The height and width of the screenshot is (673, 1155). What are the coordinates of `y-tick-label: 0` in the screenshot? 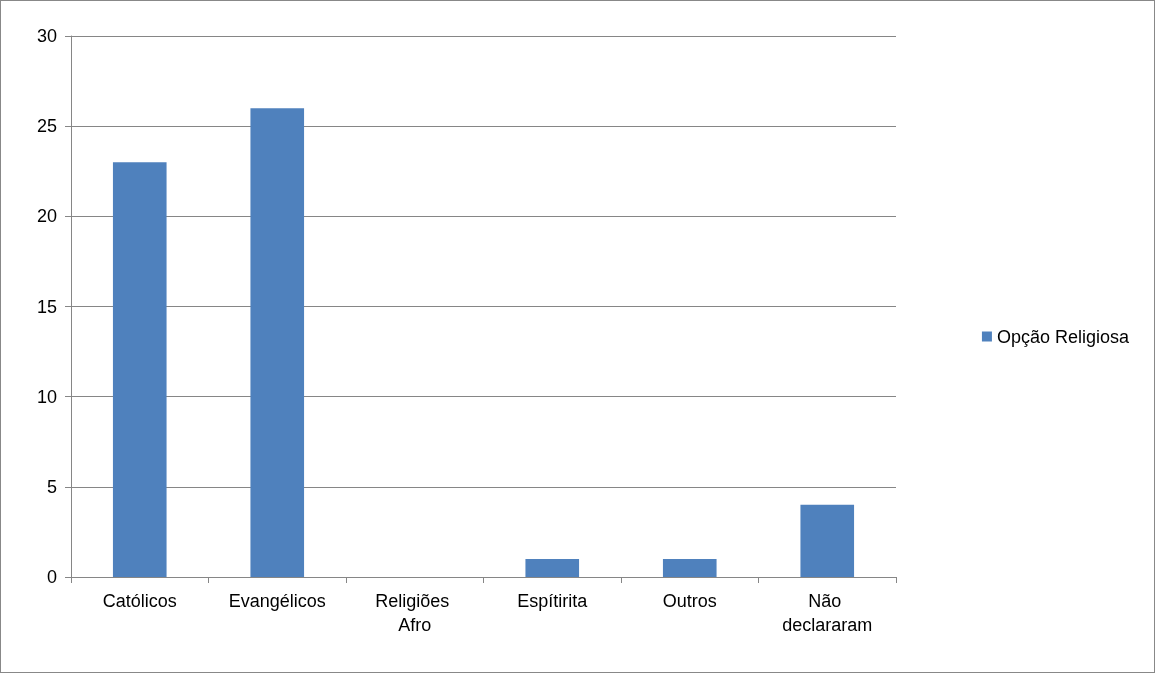 It's located at (51, 577).